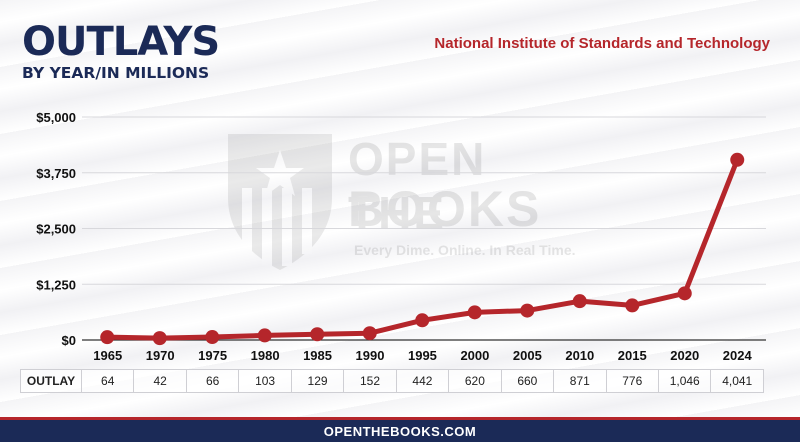 The height and width of the screenshot is (442, 800). I want to click on x-tick-label: 2000, so click(475, 355).